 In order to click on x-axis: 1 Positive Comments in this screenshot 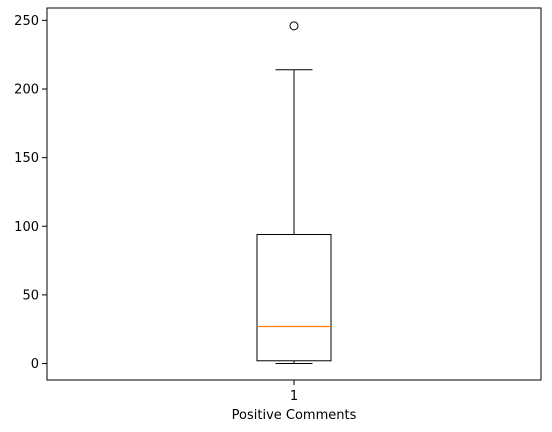, I will do `click(294, 401)`.